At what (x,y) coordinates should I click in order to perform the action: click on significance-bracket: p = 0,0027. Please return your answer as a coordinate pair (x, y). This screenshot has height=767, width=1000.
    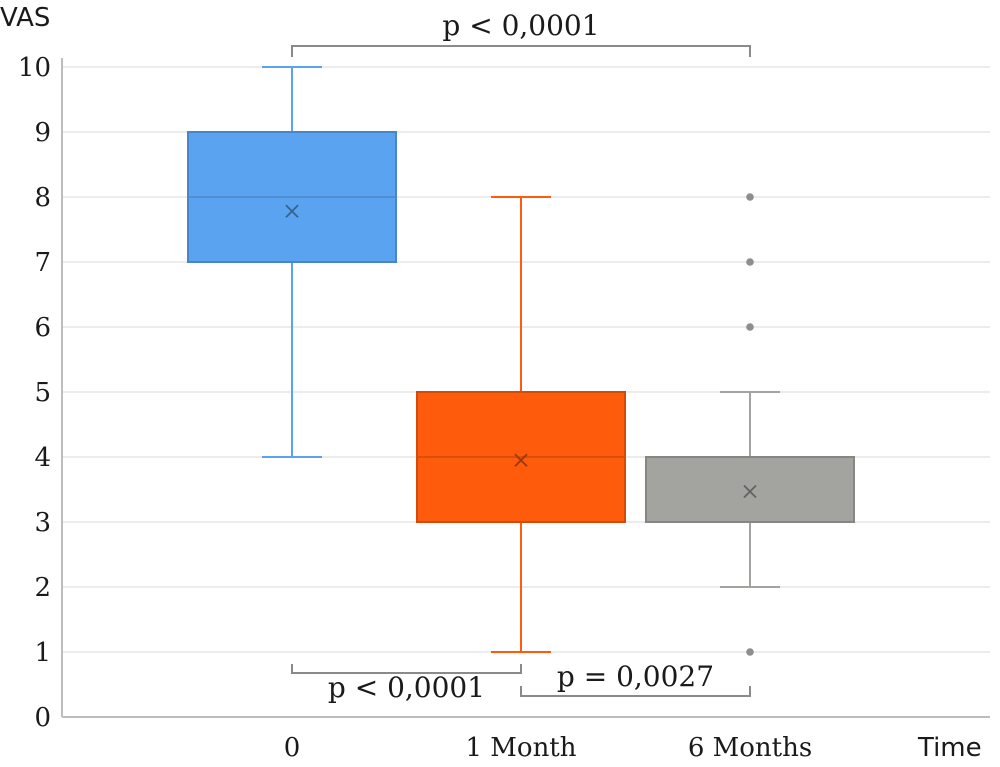
    Looking at the image, I should click on (635, 678).